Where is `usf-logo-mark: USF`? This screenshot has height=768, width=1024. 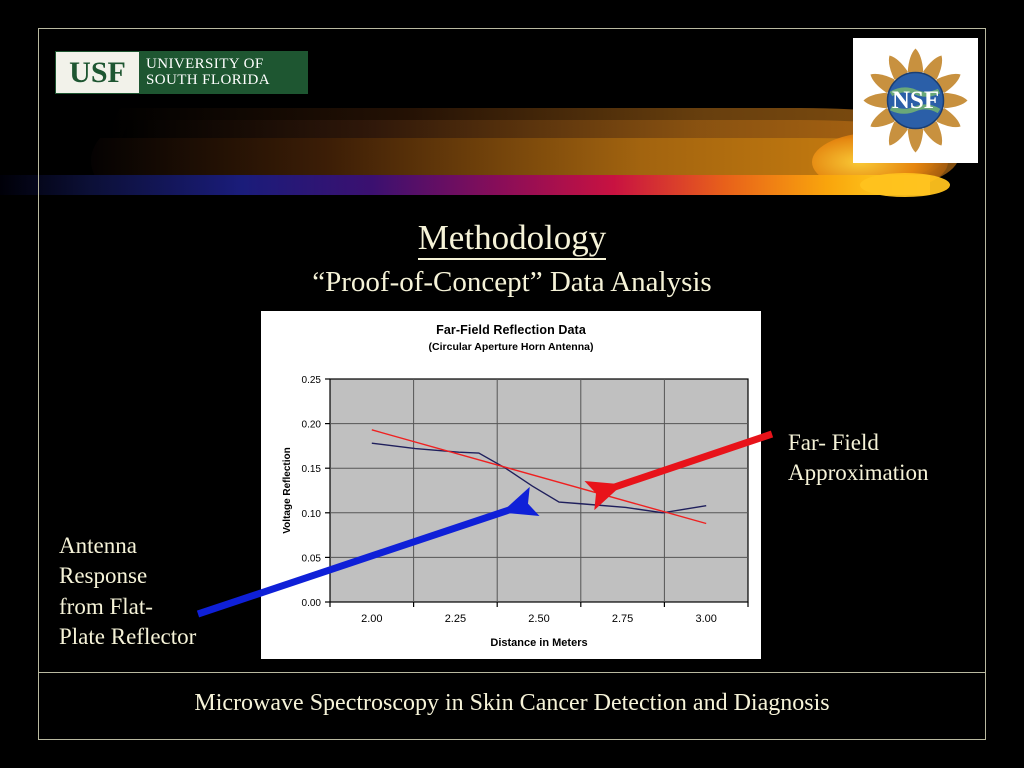 usf-logo-mark: USF is located at coordinates (97, 72).